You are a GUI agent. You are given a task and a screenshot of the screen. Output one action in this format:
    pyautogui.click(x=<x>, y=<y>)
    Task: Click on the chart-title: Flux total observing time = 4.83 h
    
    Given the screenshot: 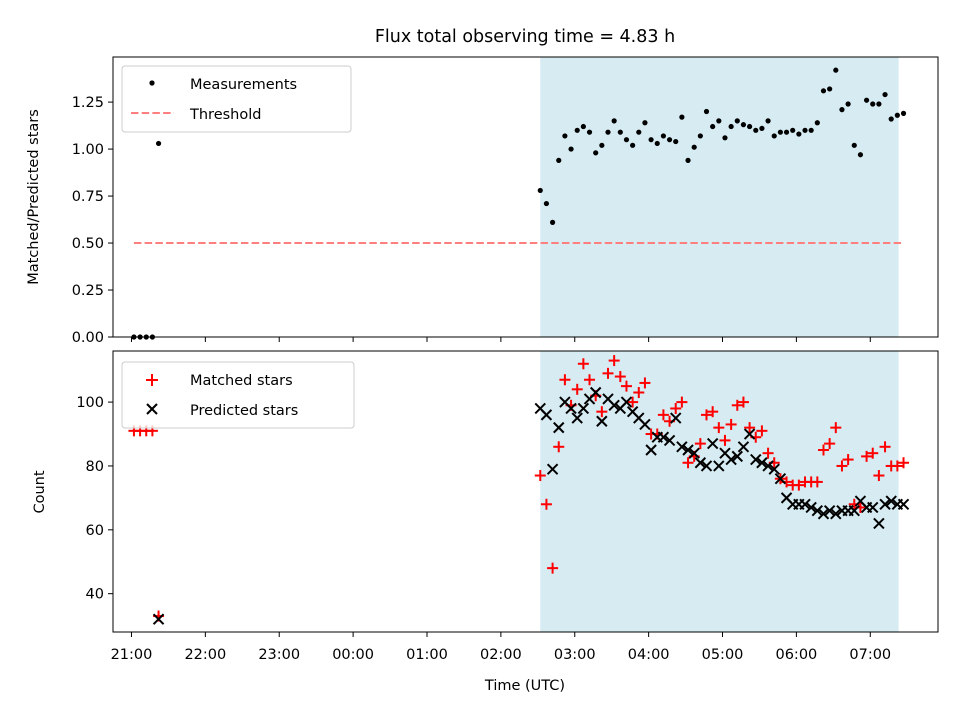 What is the action you would take?
    pyautogui.click(x=525, y=37)
    